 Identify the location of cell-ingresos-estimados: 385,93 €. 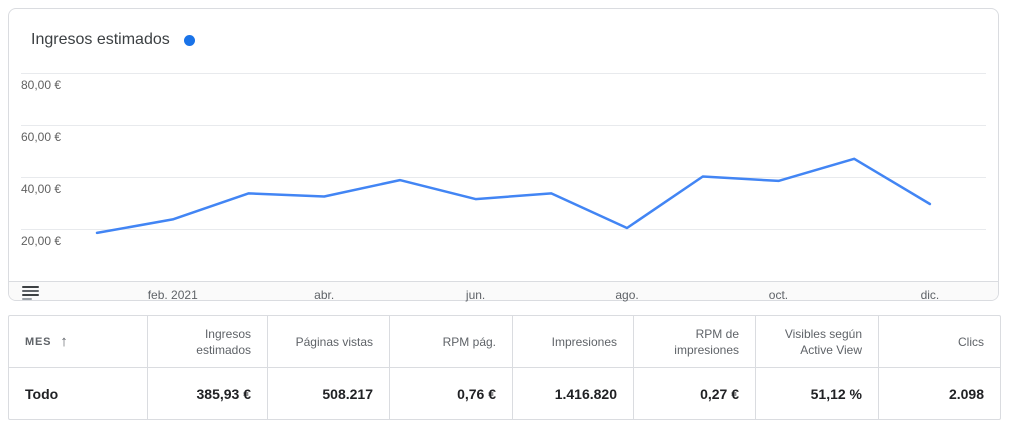
(208, 393).